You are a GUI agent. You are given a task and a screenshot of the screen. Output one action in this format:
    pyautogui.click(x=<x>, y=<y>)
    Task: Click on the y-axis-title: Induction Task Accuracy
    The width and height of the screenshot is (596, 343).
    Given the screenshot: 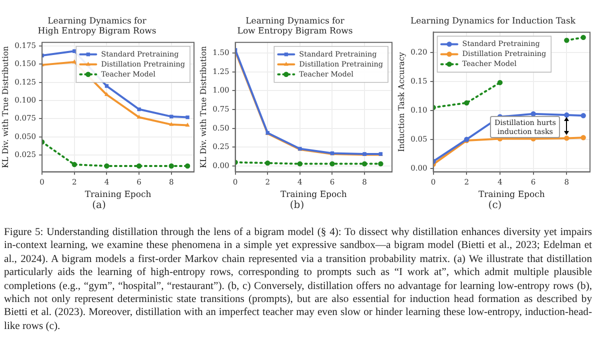 What is the action you would take?
    pyautogui.click(x=401, y=102)
    